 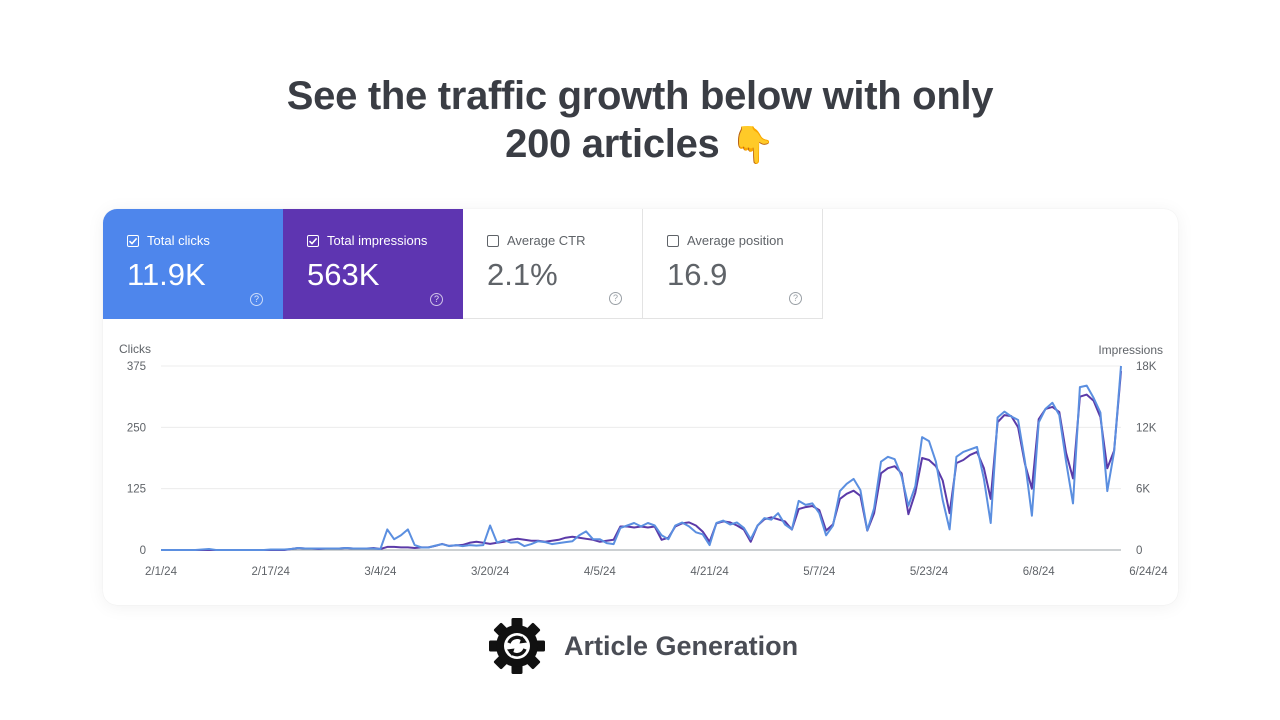 I want to click on y-right-tick-label: 6K, so click(x=1143, y=490).